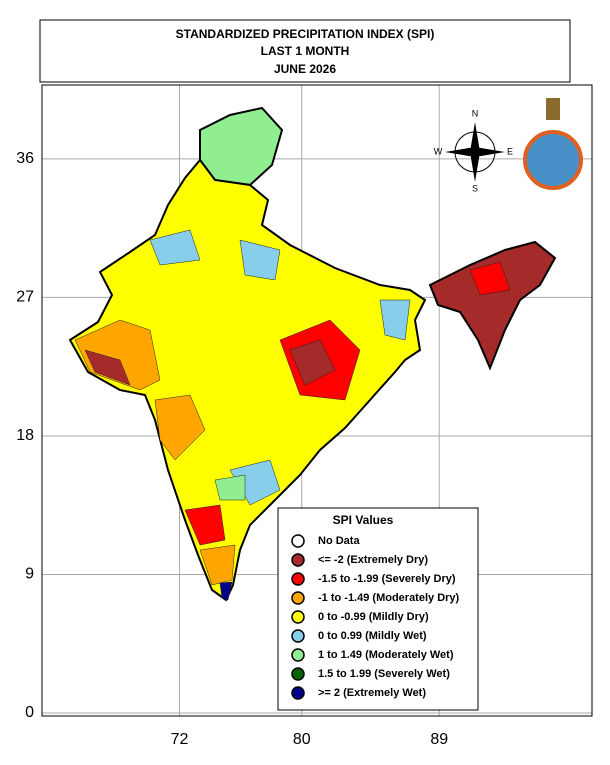  What do you see at coordinates (339, 541) in the screenshot?
I see `legend-label: No Data` at bounding box center [339, 541].